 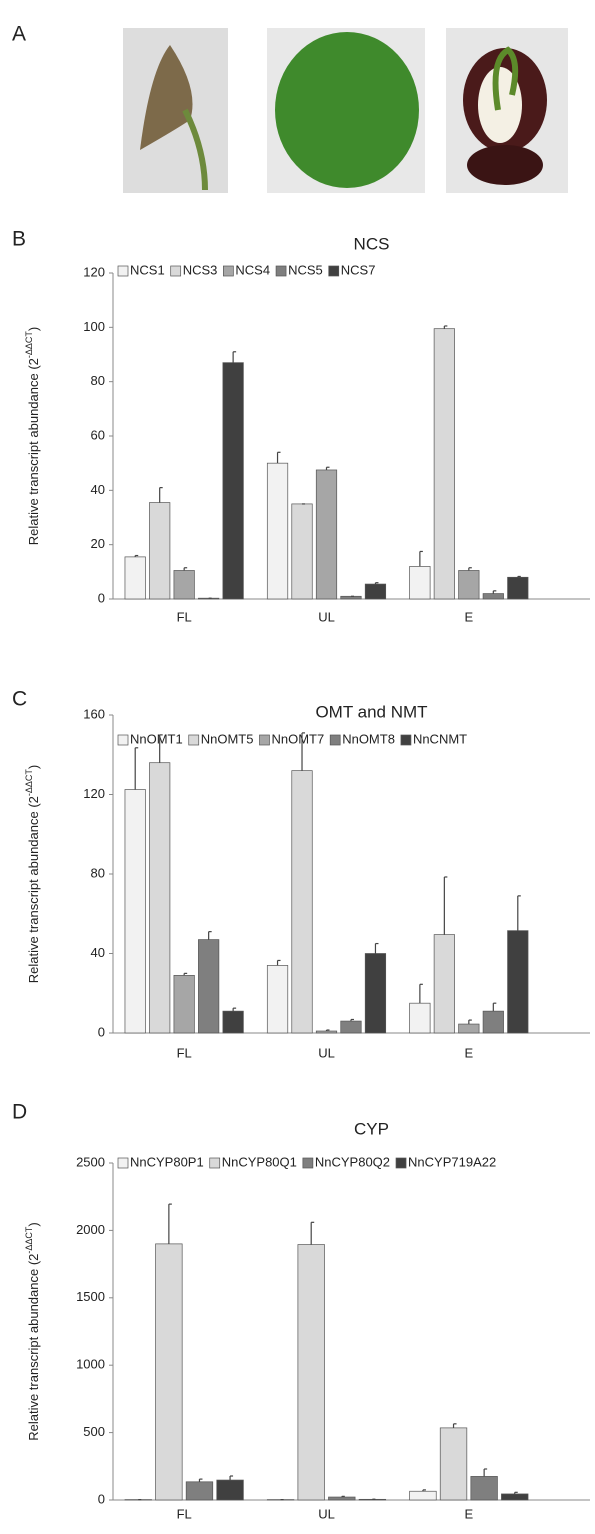 I want to click on y-tick-label: 160, so click(x=94, y=713).